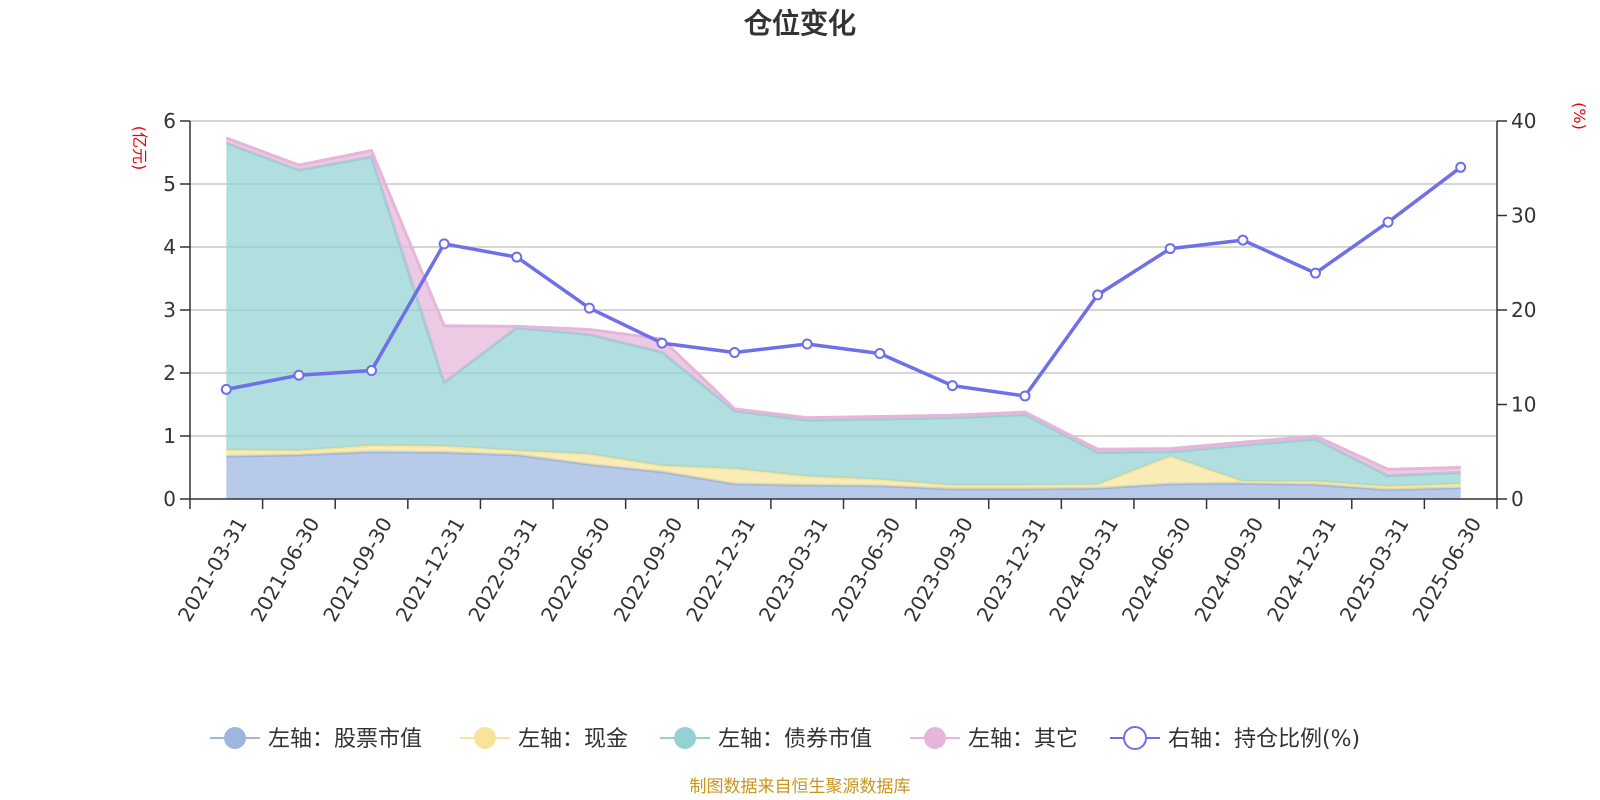 Image resolution: width=1600 pixels, height=800 pixels. I want to click on x-tick-label: 2022-09-30, so click(648, 569).